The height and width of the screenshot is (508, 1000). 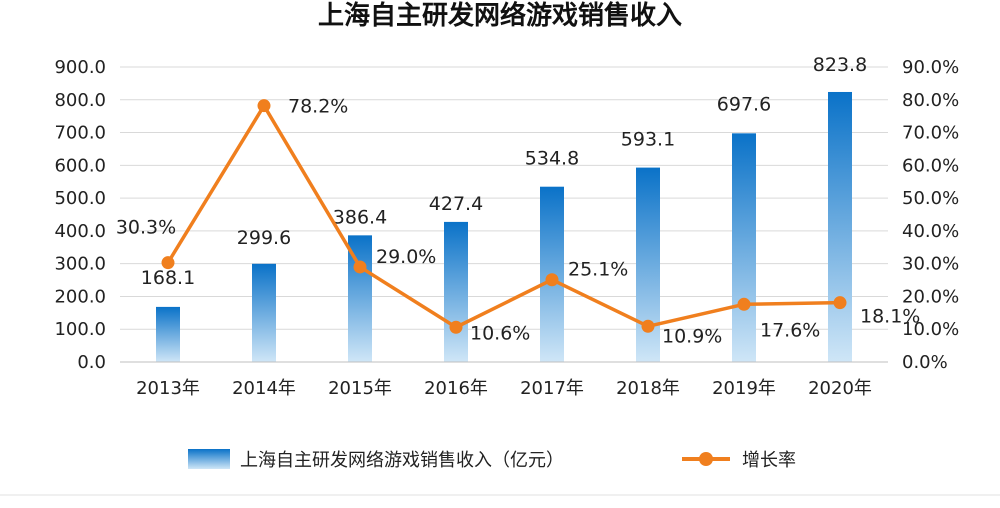 I want to click on left-tick-label: 700.0, so click(x=80, y=133).